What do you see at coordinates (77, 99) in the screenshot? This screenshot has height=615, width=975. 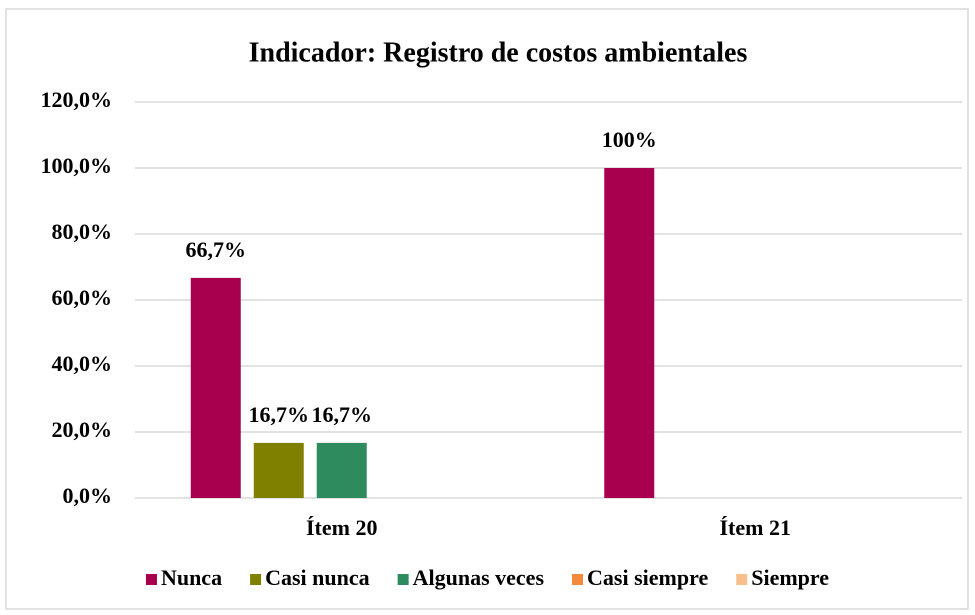 I see `y-tick-label: 120,0%` at bounding box center [77, 99].